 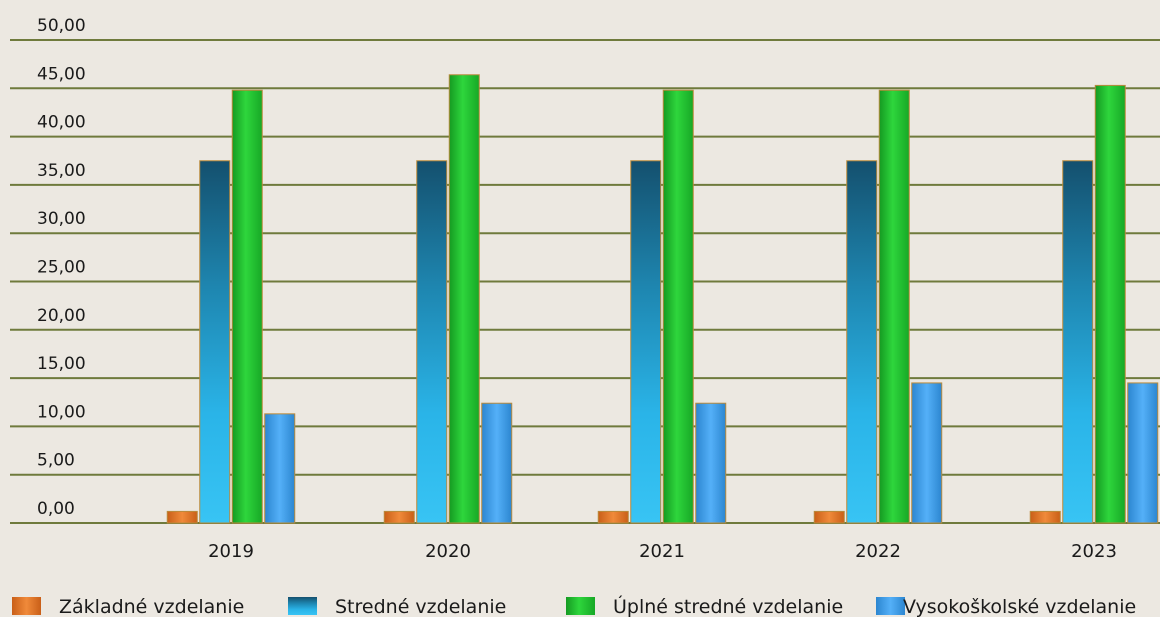 What do you see at coordinates (678, 306) in the screenshot?
I see `bar--pln-stredn-vzdelanie-2021` at bounding box center [678, 306].